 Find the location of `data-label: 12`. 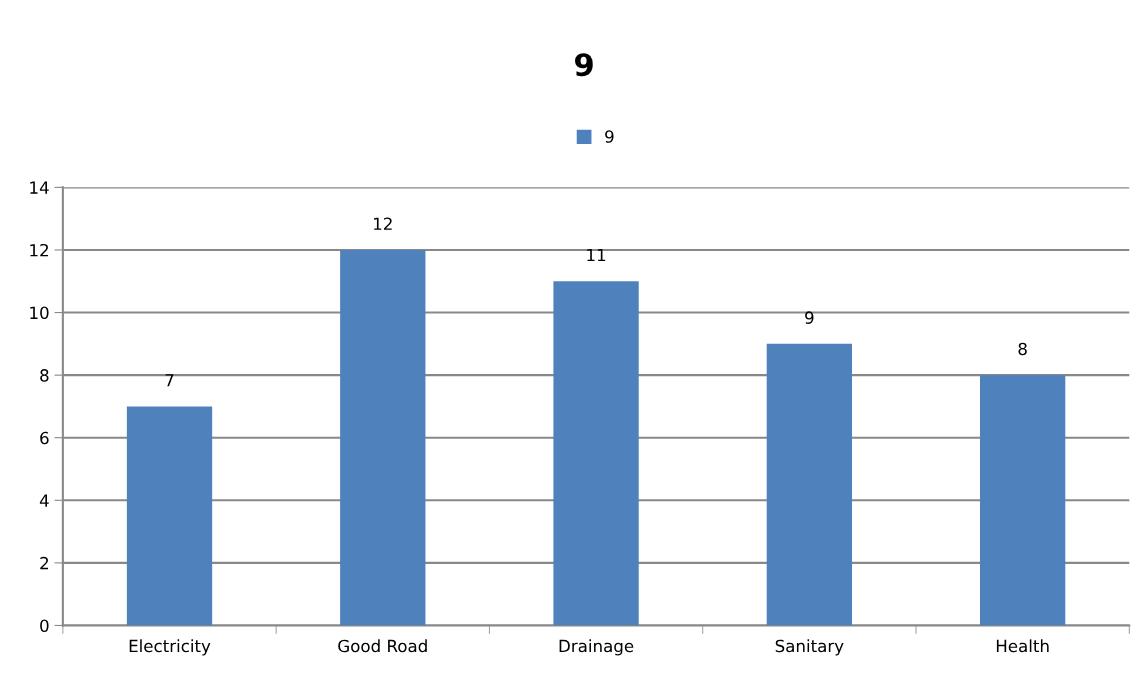

data-label: 12 is located at coordinates (383, 223).